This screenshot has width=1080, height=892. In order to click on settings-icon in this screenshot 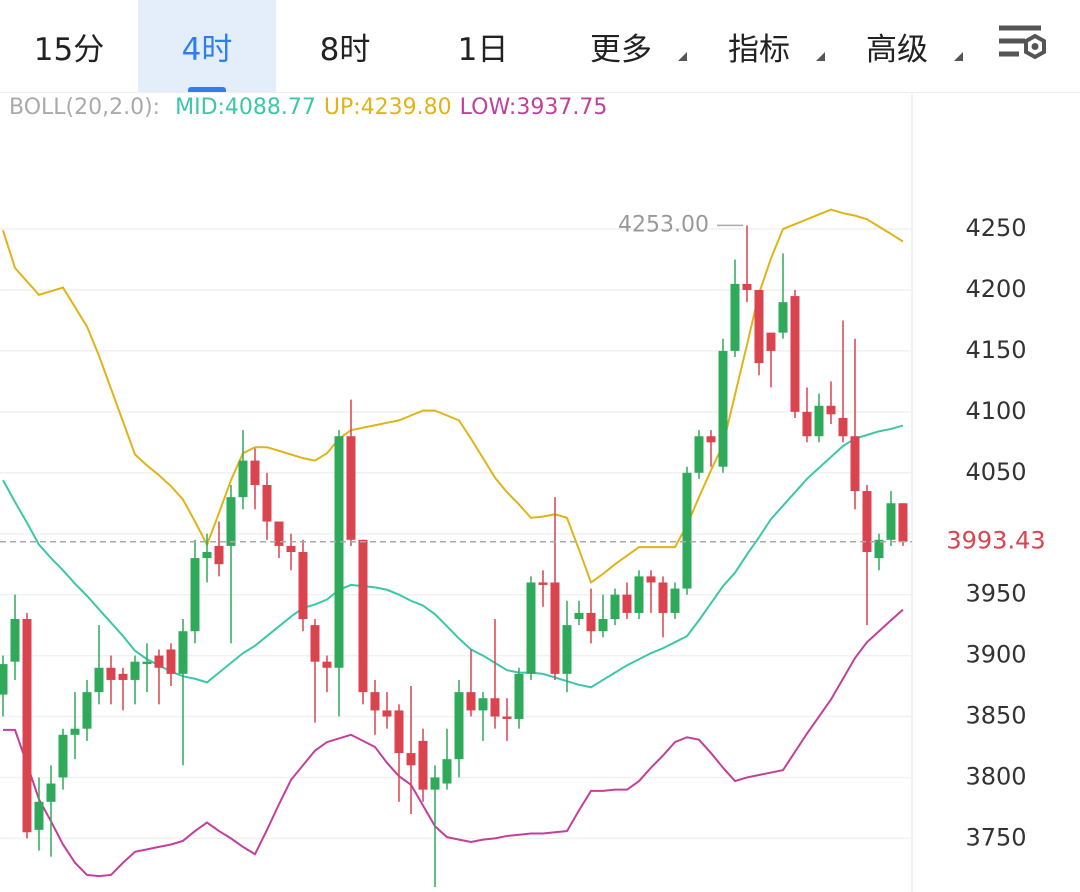, I will do `click(1023, 44)`.